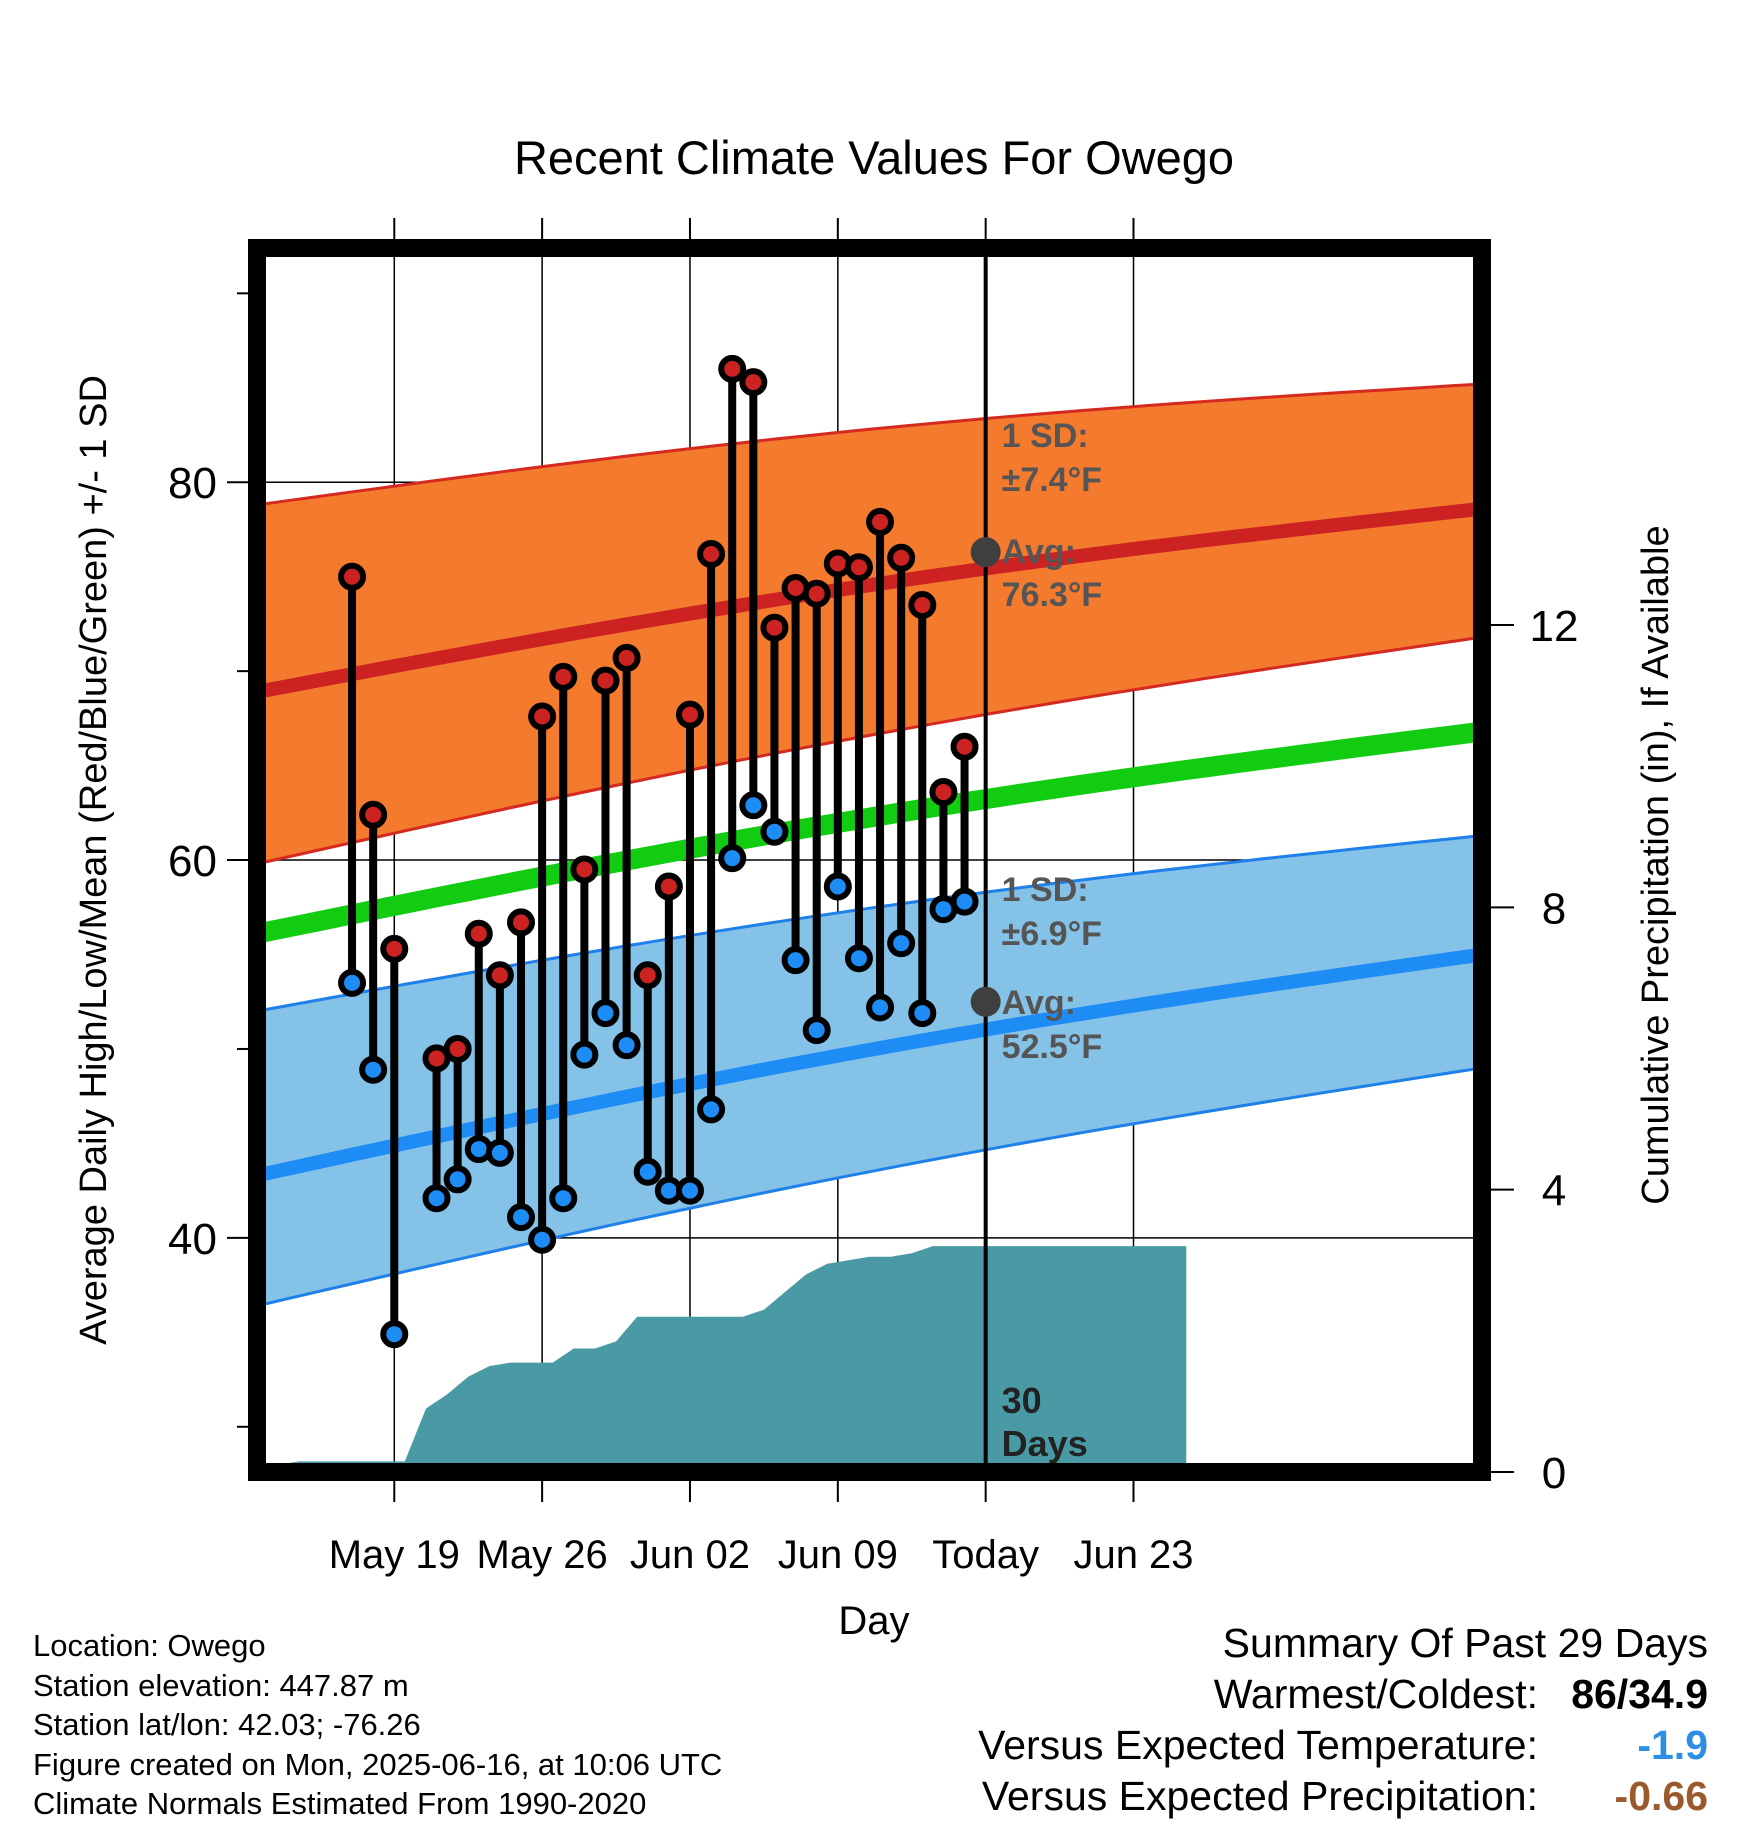  Describe the element at coordinates (227, 1724) in the screenshot. I see `latlon-text: Station lat/lon: 42.03; -76.26` at that location.